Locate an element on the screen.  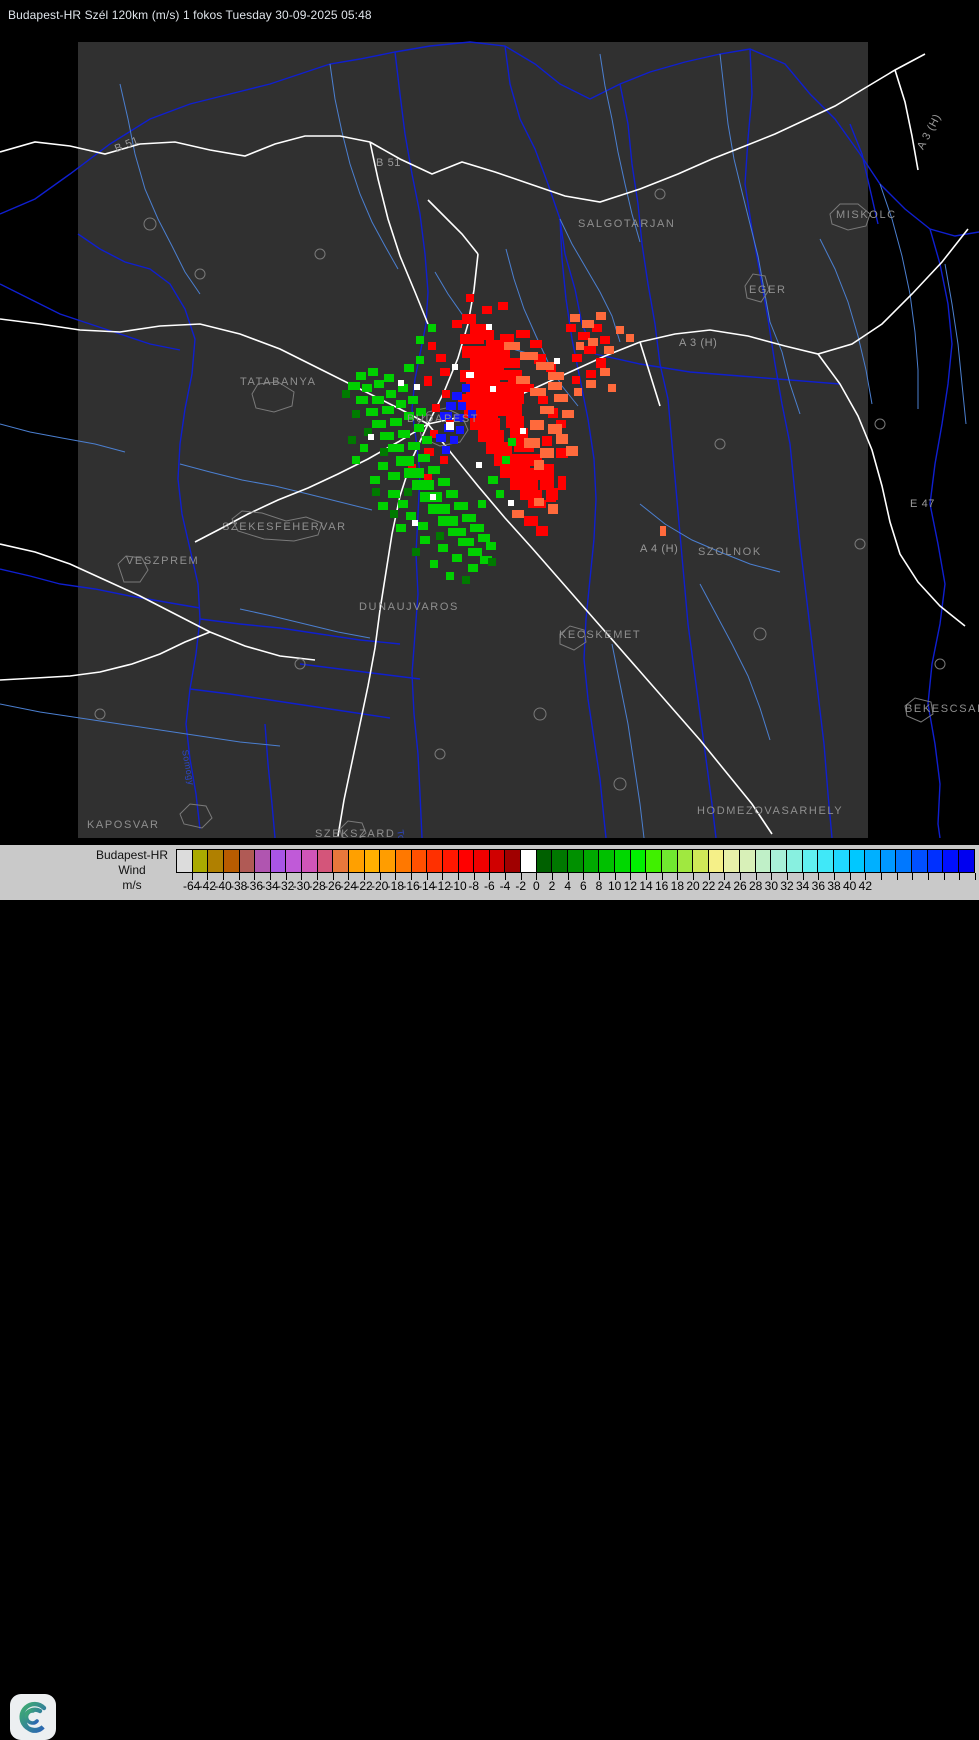
color-scale-label: -10 is located at coordinates (458, 886).